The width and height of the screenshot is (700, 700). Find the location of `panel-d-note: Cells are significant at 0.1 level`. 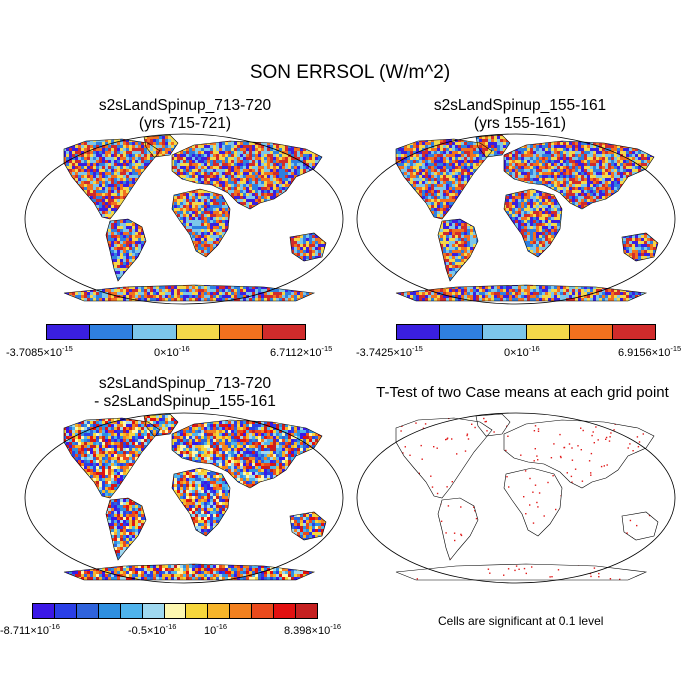

panel-d-note: Cells are significant at 0.1 level is located at coordinates (521, 621).